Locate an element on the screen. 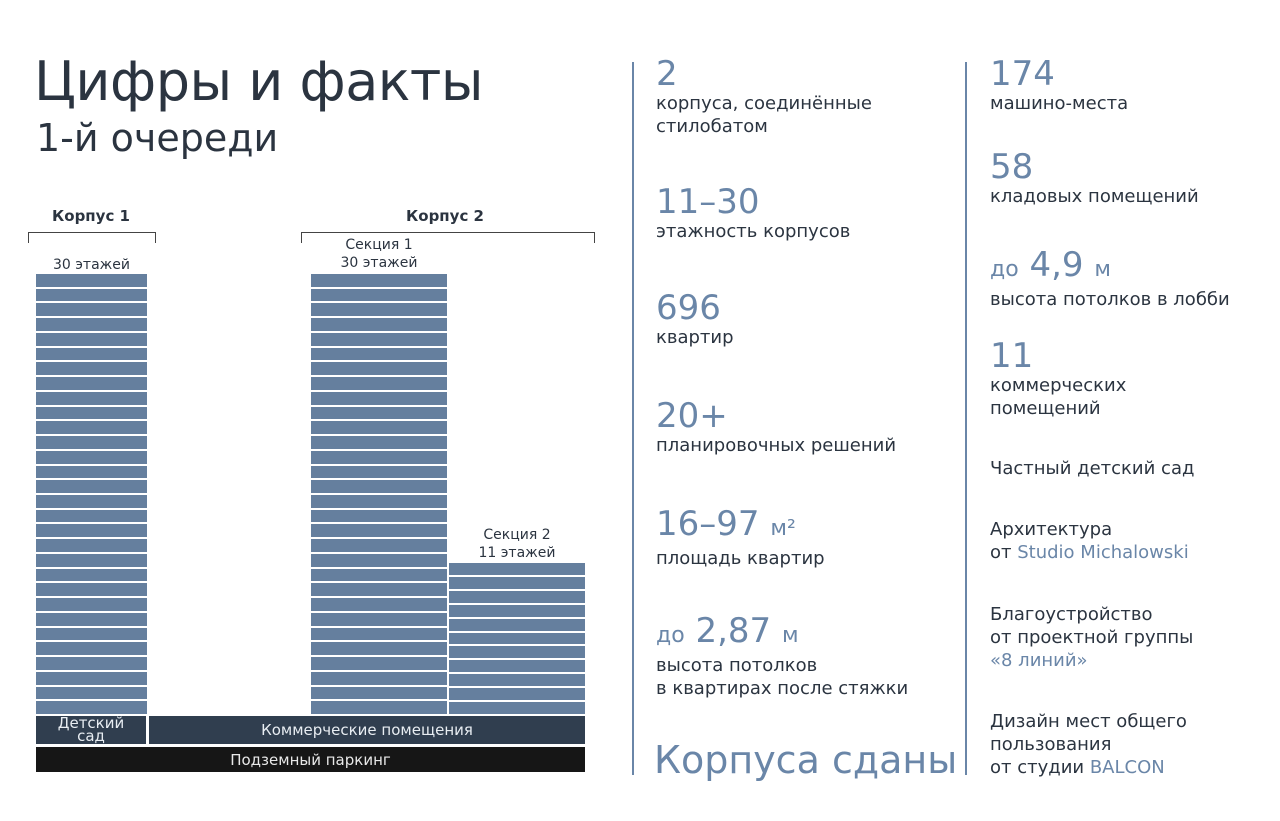 This screenshot has height=821, width=1280. stat-value: 58 is located at coordinates (1012, 167).